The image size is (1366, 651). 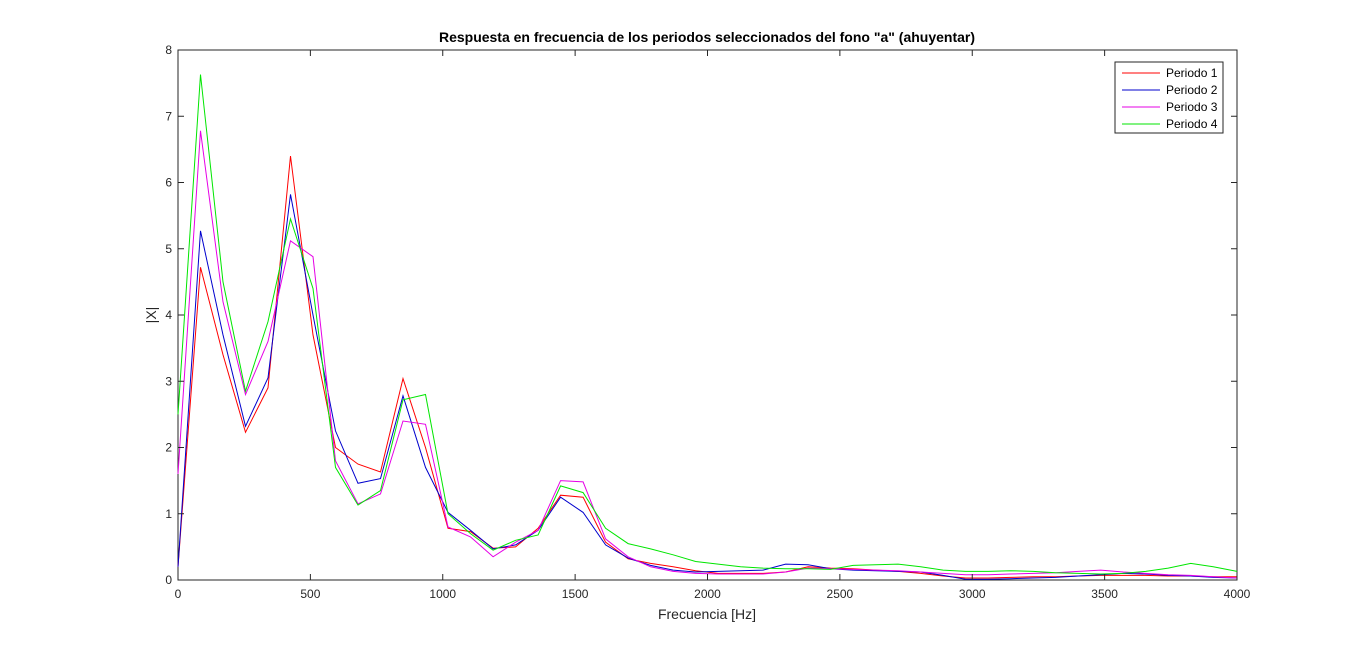 I want to click on legend-label: Periodo 2, so click(x=1192, y=90).